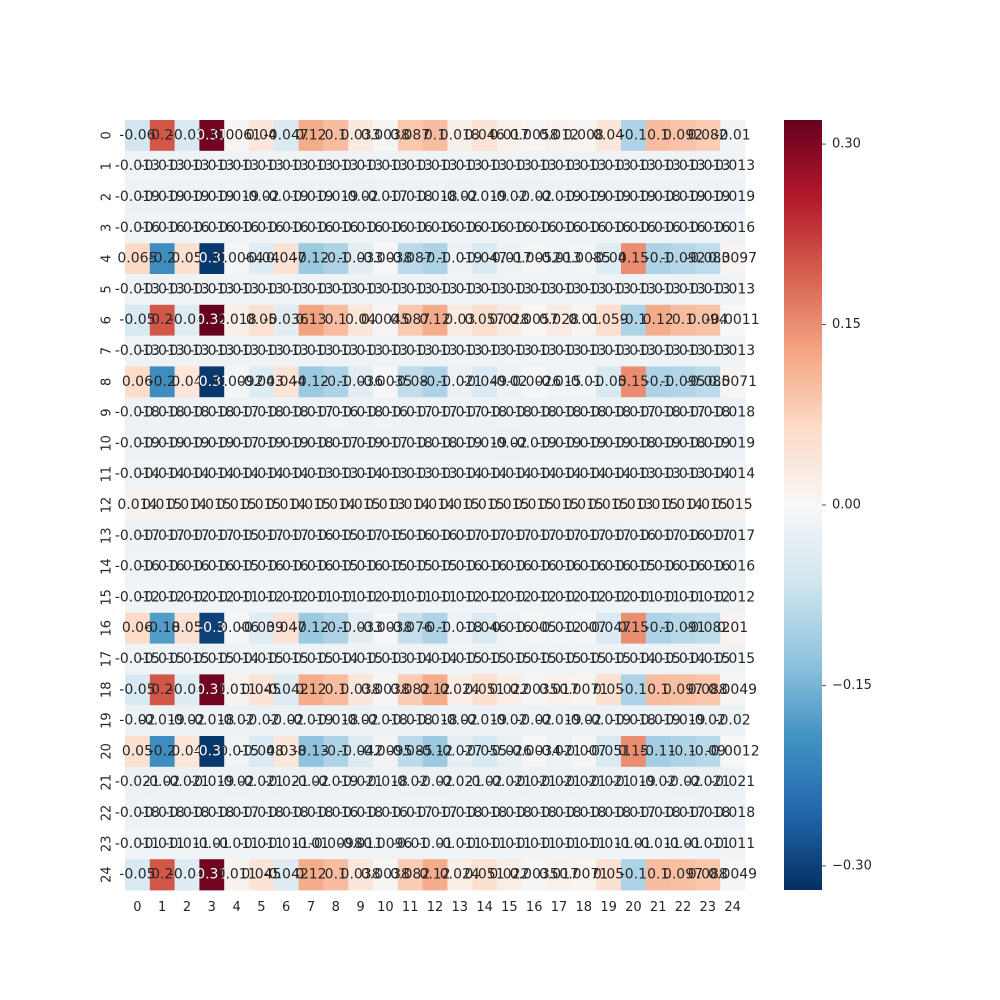  I want to click on cell-value-label: -0.08, so click(410, 382).